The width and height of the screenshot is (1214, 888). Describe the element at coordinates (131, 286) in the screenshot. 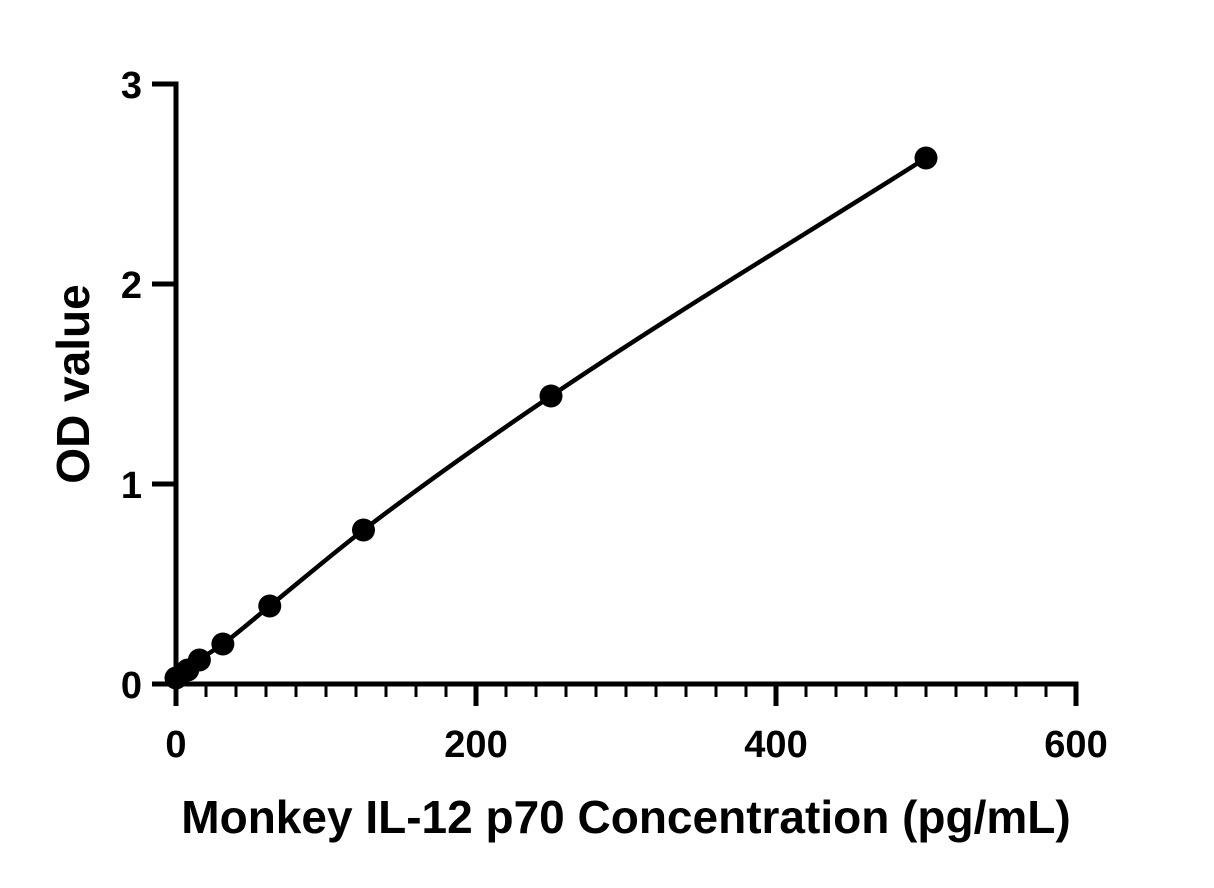

I see `y-tick-label: 2` at that location.